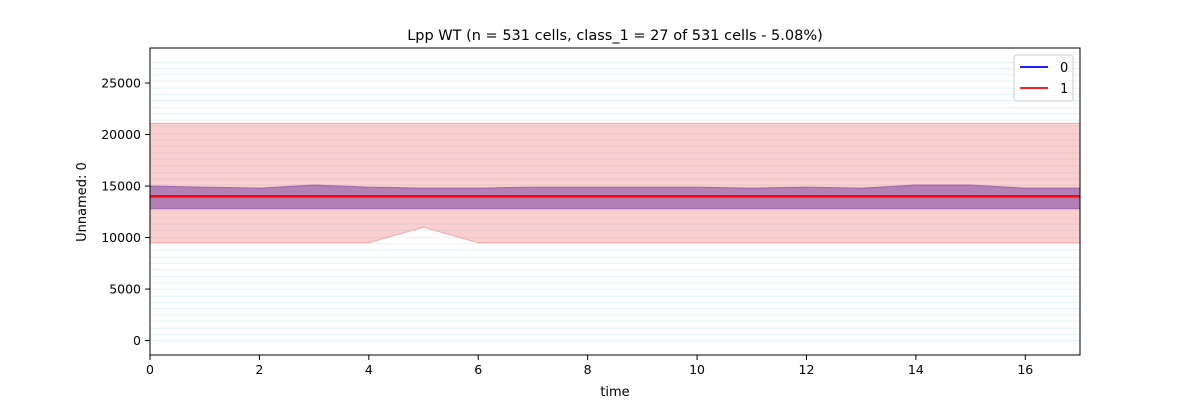  What do you see at coordinates (1043, 78) in the screenshot?
I see `legend: 0 1` at bounding box center [1043, 78].